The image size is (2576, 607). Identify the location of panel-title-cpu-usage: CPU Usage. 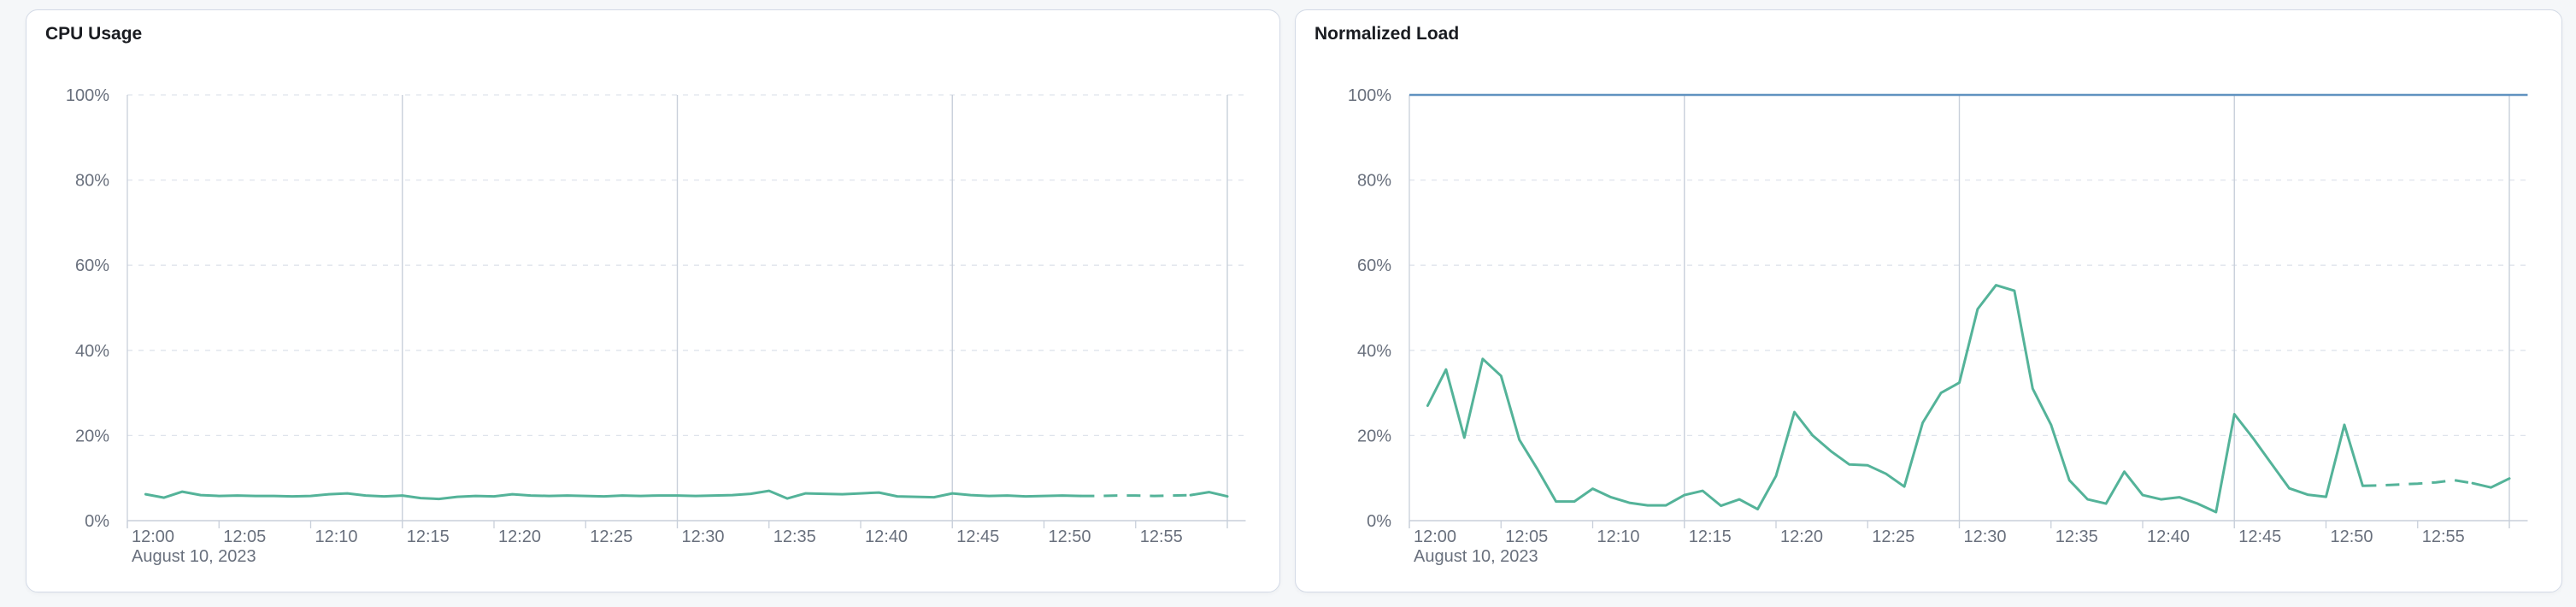
(94, 34).